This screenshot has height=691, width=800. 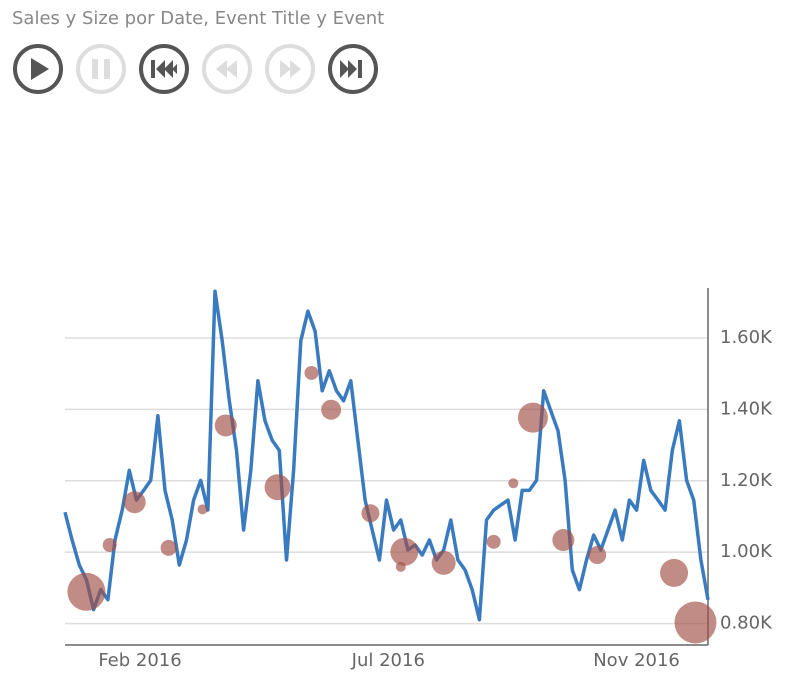 I want to click on last-button, so click(x=353, y=69).